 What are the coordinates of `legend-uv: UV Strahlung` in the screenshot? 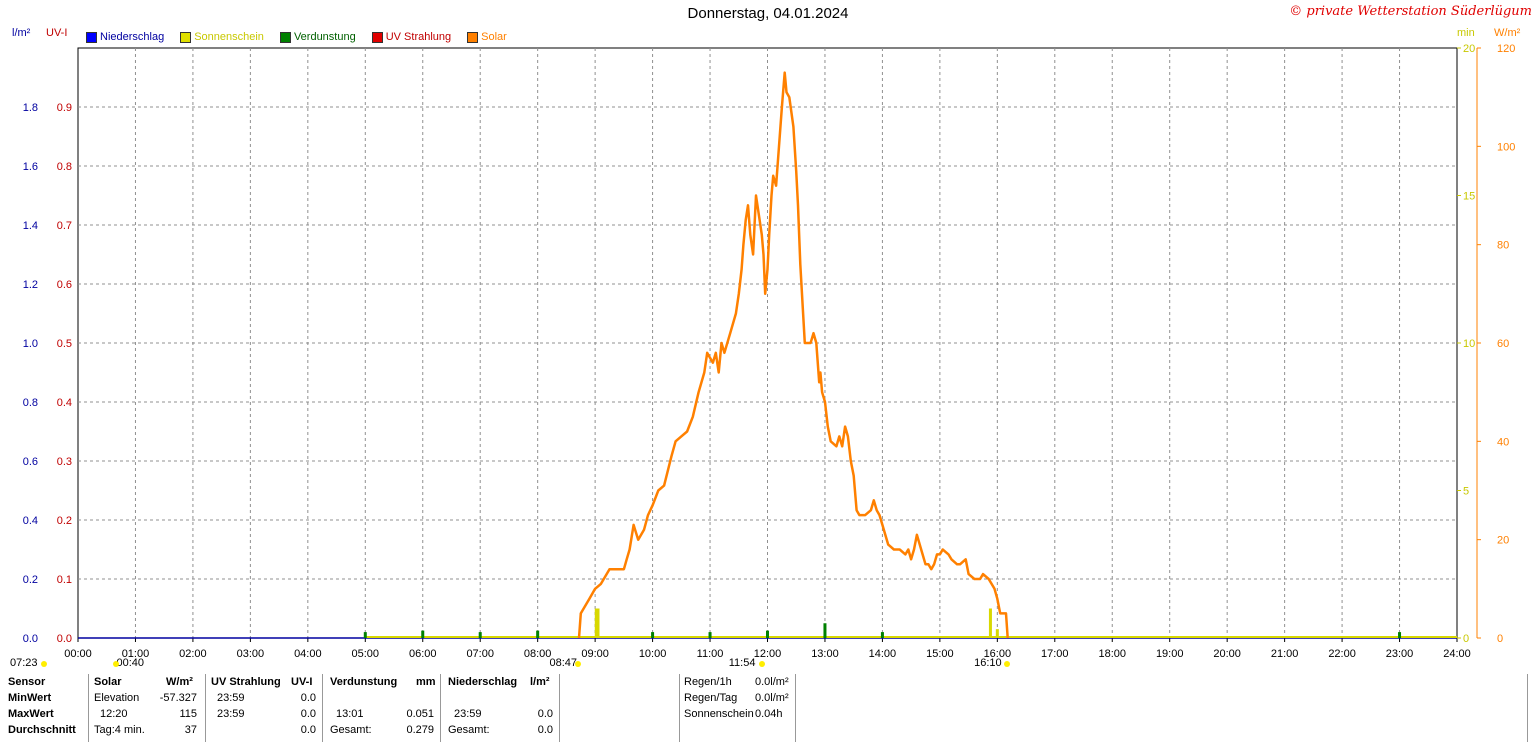 It's located at (411, 37).